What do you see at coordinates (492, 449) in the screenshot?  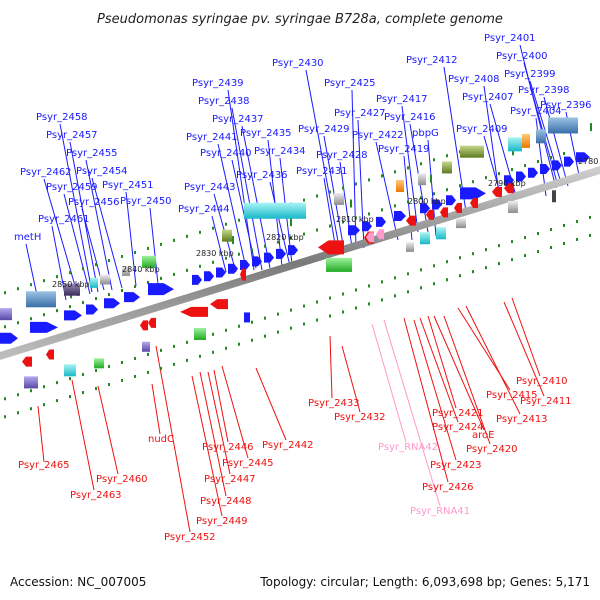 I see `gene-label: Psyr_2420` at bounding box center [492, 449].